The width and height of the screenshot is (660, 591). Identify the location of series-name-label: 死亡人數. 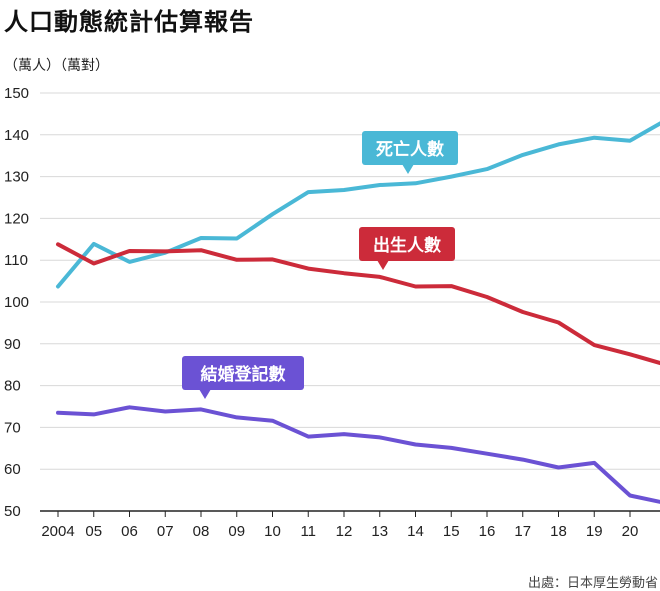
(410, 149).